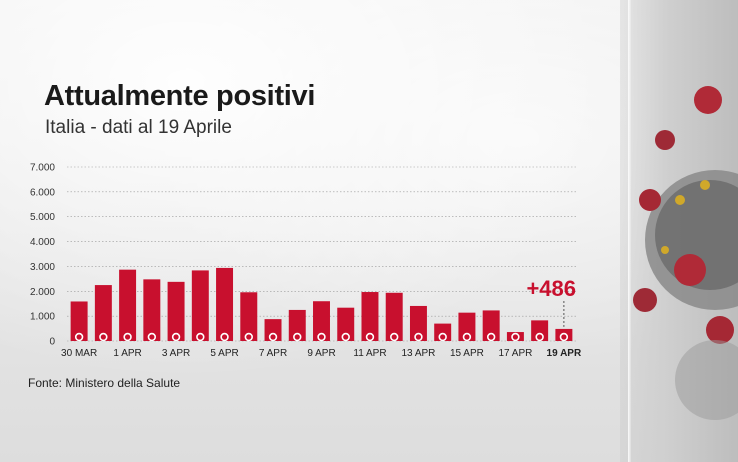 The width and height of the screenshot is (738, 462). Describe the element at coordinates (369, 353) in the screenshot. I see `x-tick-label: 11 APR` at that location.